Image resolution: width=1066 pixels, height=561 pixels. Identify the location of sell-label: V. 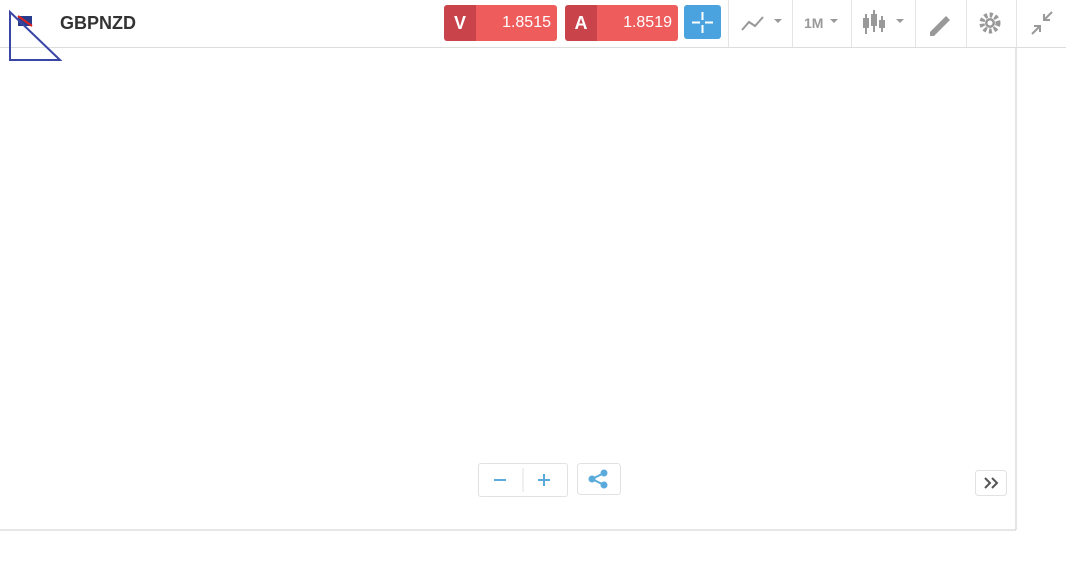
(460, 23).